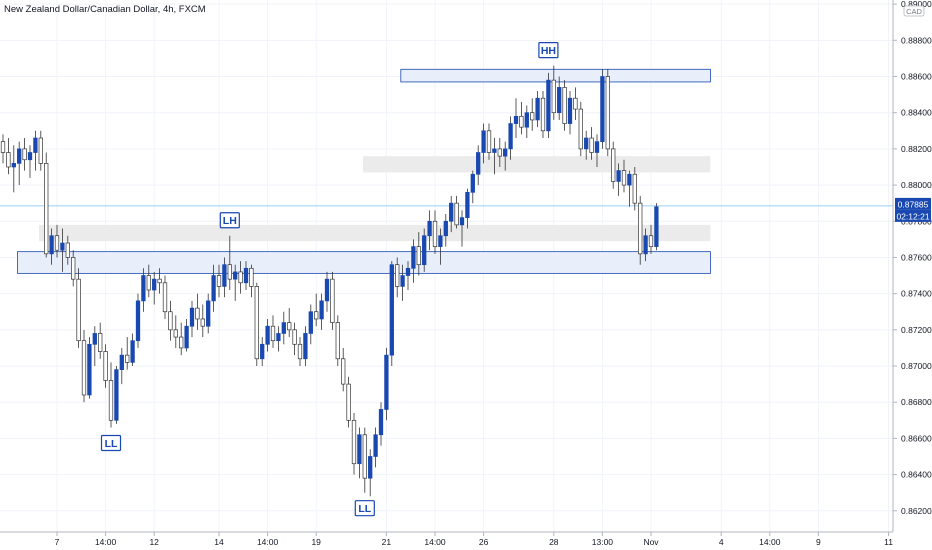 The image size is (932, 550). What do you see at coordinates (770, 542) in the screenshot?
I see `x-tick-label: 14:00` at bounding box center [770, 542].